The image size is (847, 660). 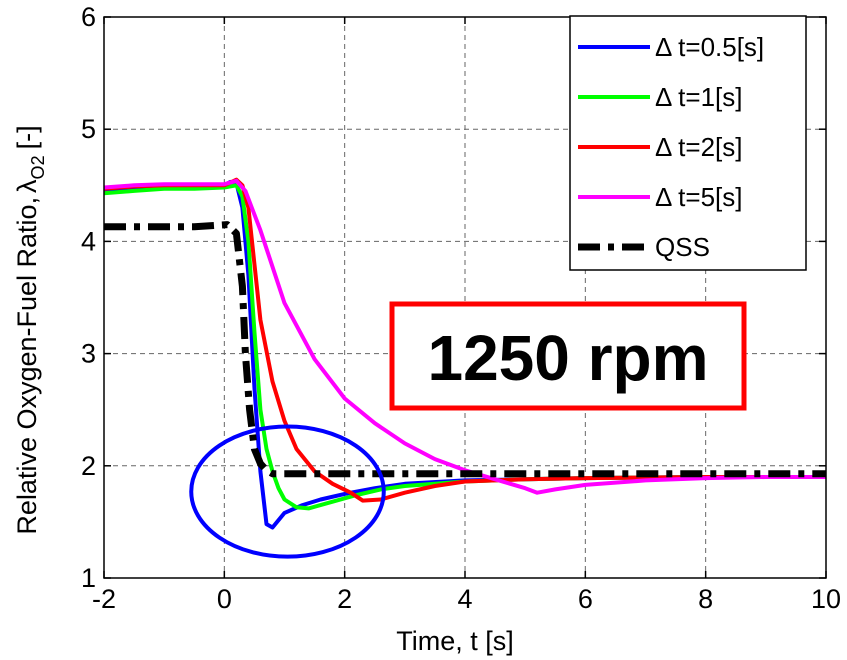 What do you see at coordinates (88, 466) in the screenshot?
I see `y-tick-label: 2` at bounding box center [88, 466].